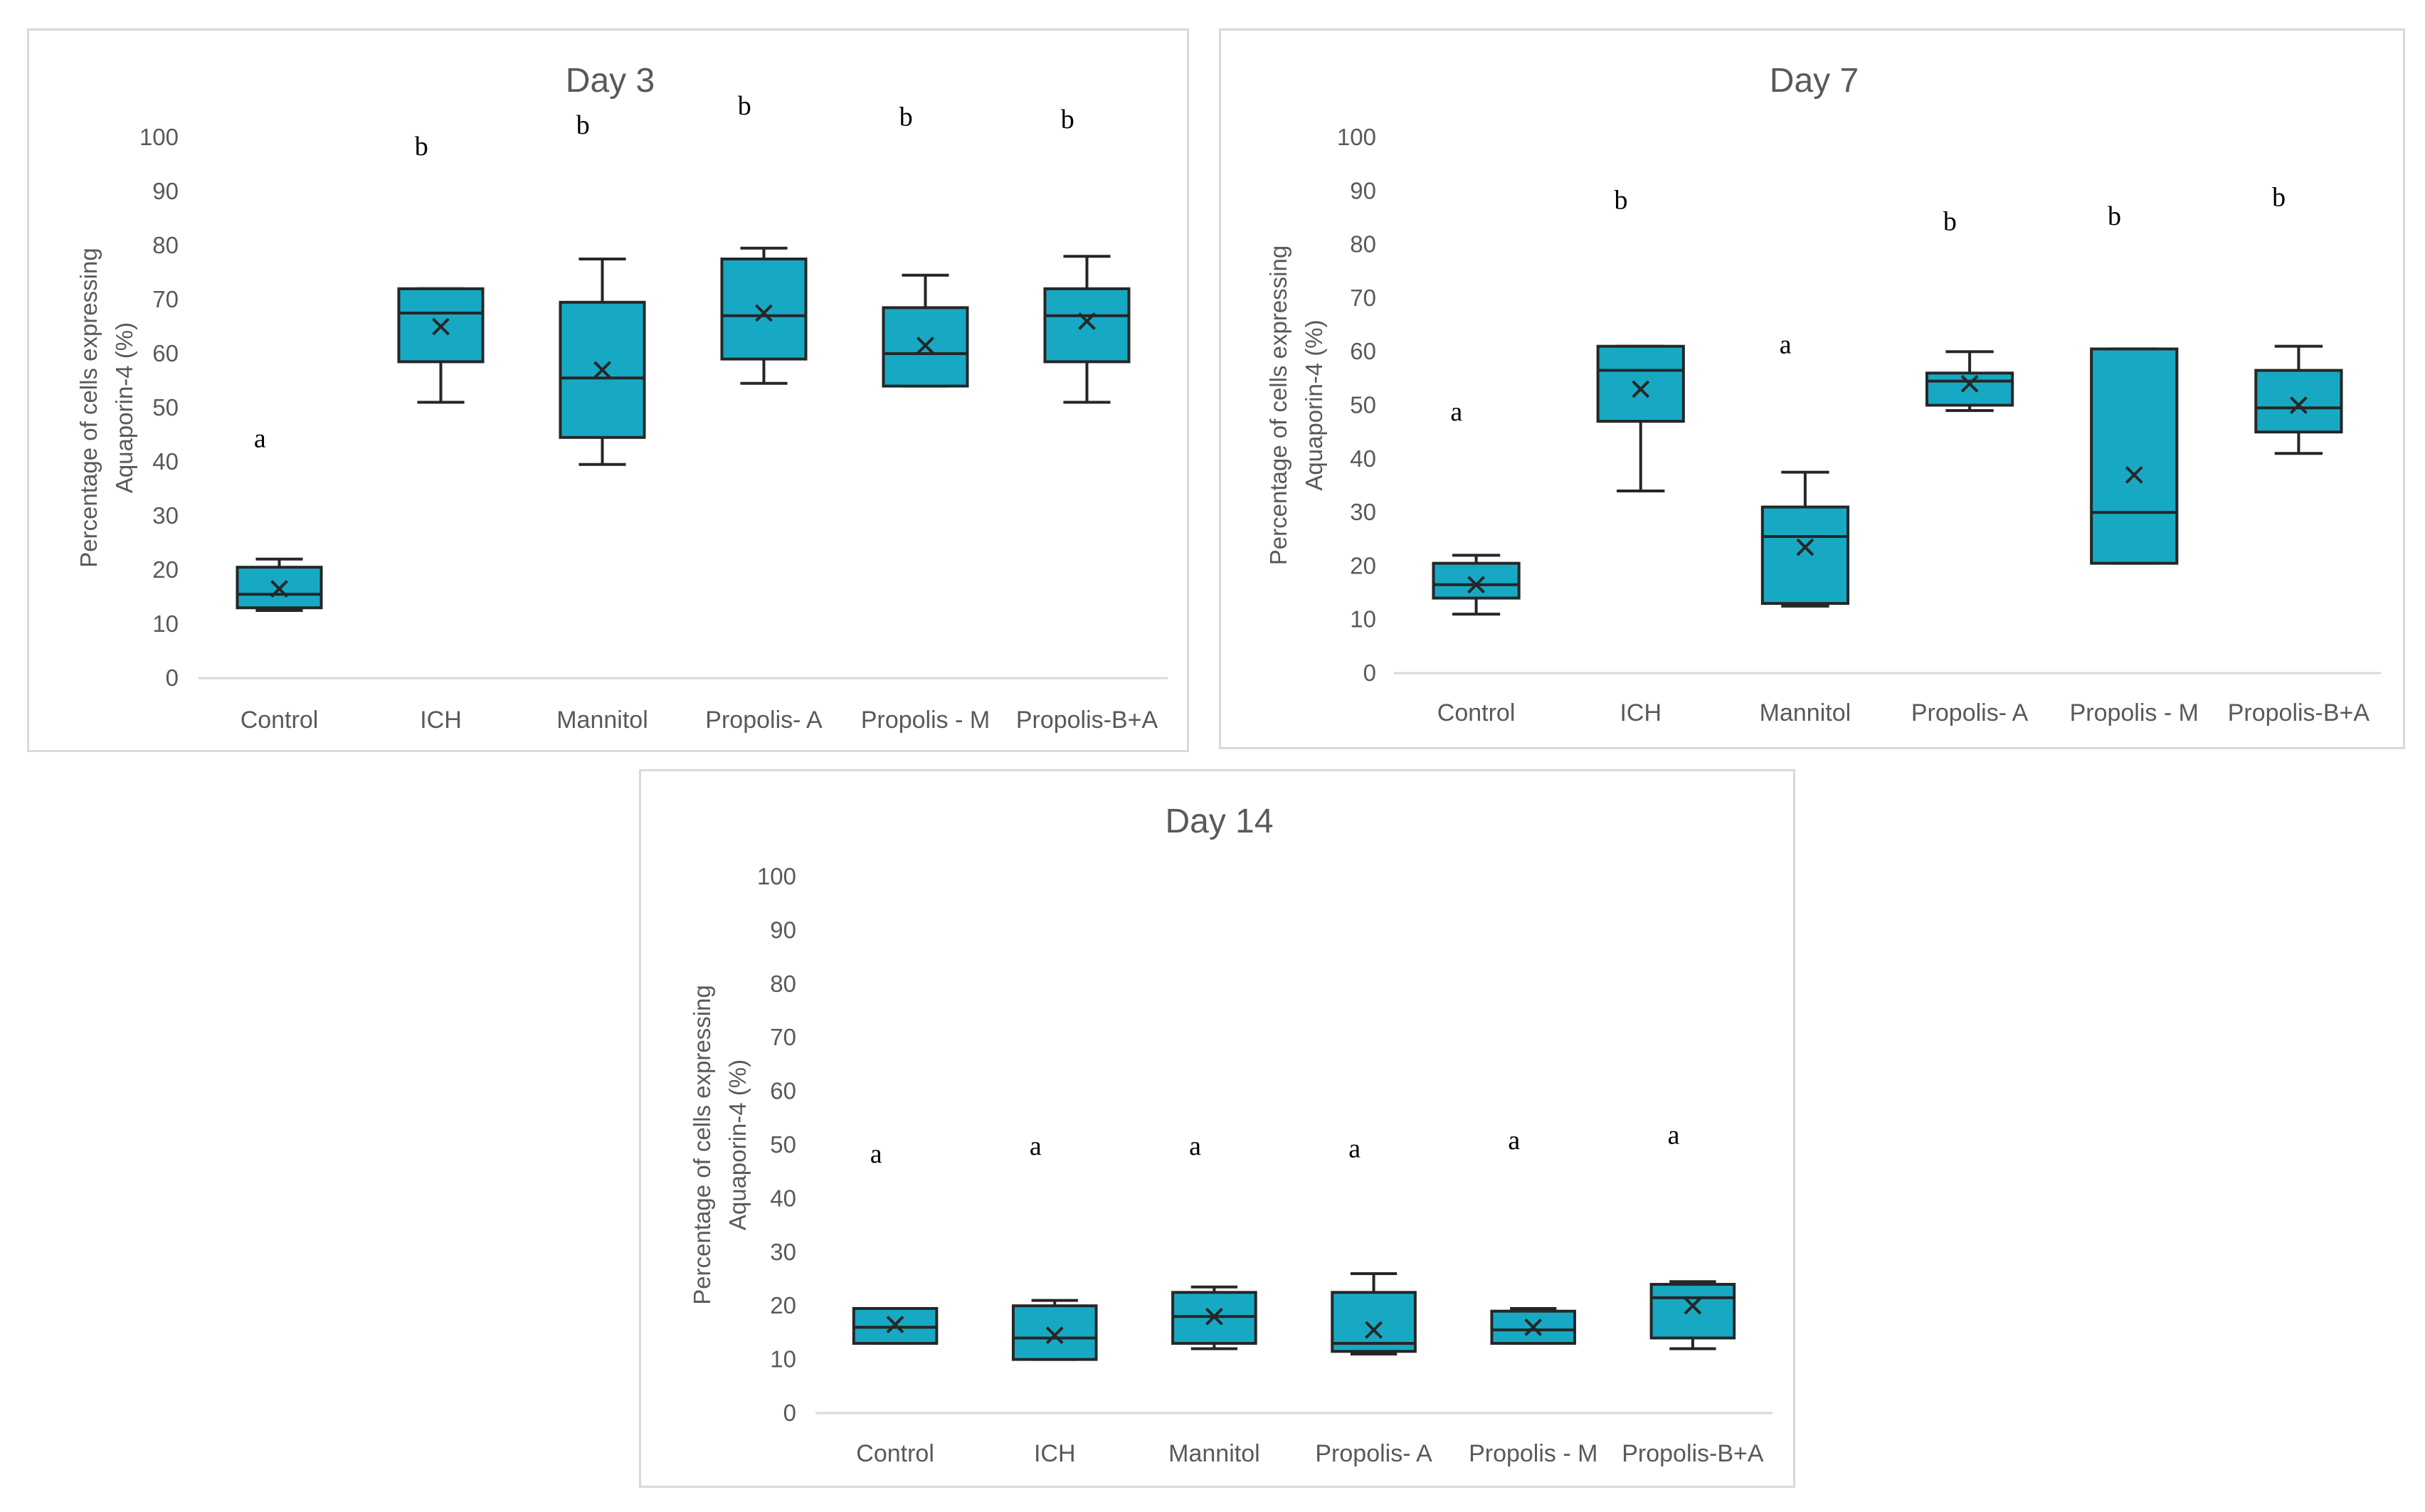 This screenshot has width=2425, height=1512. Describe the element at coordinates (1814, 81) in the screenshot. I see `chart-title: Day 7` at that location.